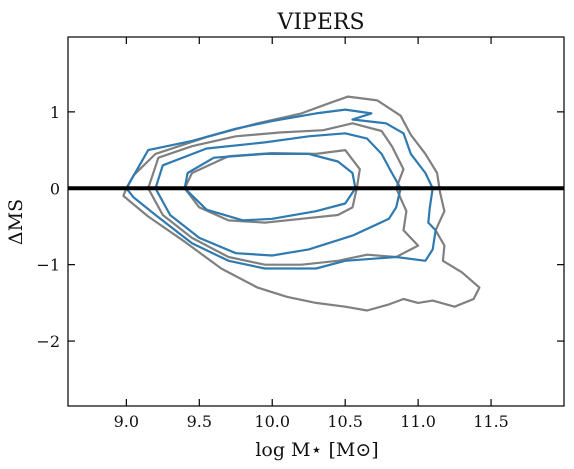  Describe the element at coordinates (48, 265) in the screenshot. I see `y-tick-label: −1` at that location.